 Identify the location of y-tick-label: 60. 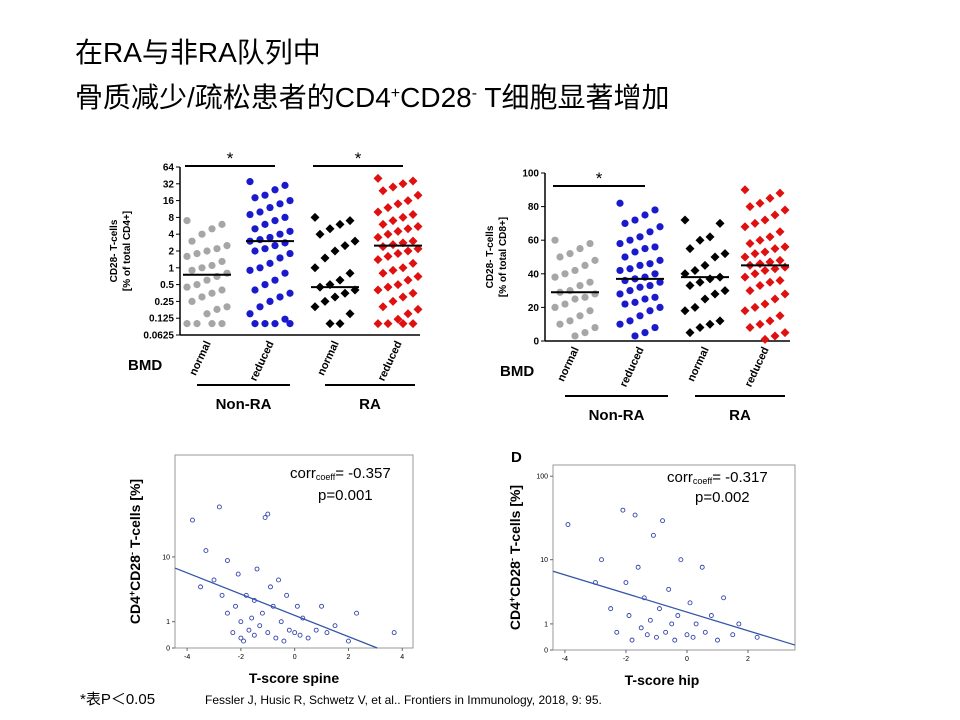
(534, 241).